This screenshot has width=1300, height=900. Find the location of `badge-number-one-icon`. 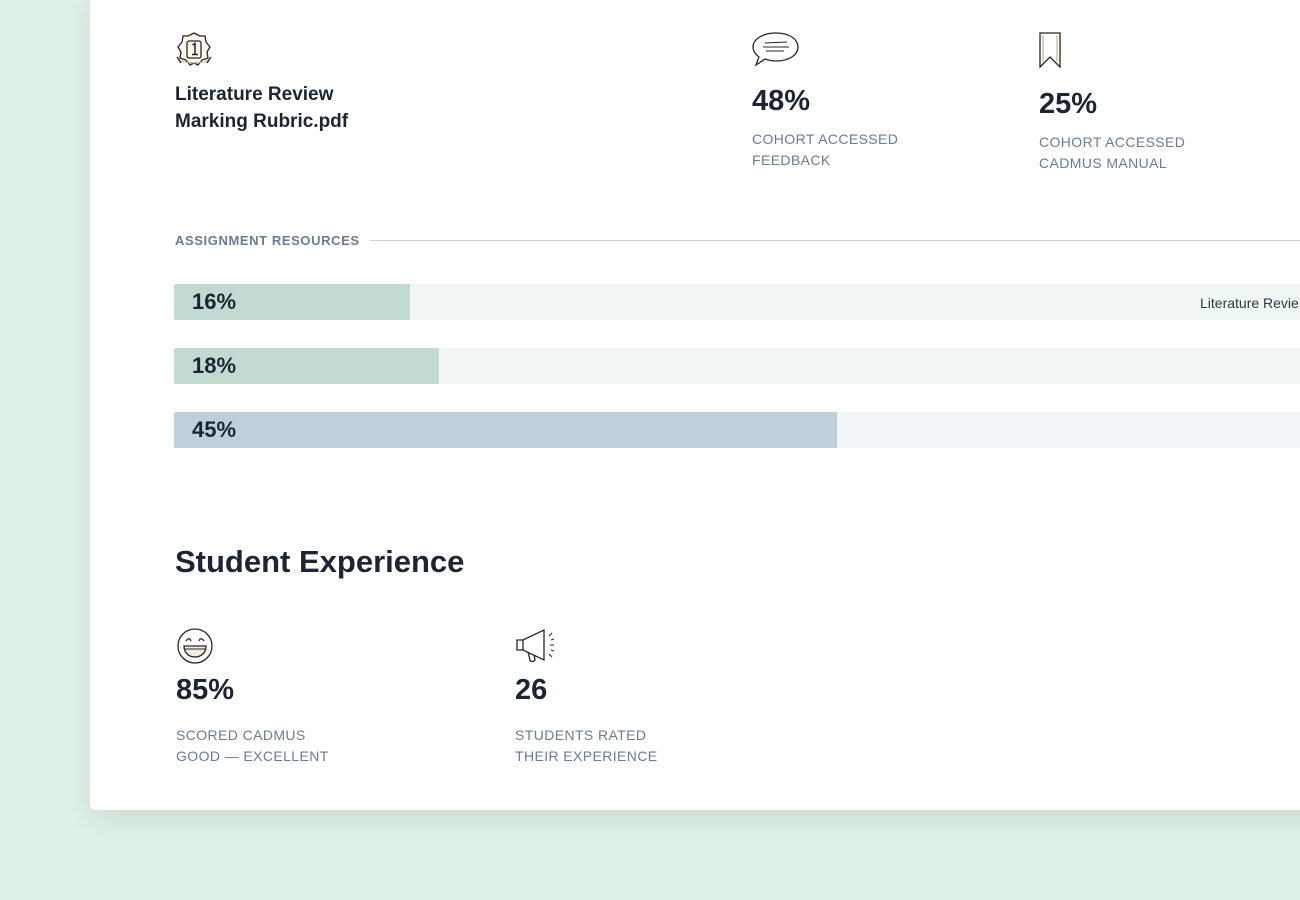

badge-number-one-icon is located at coordinates (194, 50).